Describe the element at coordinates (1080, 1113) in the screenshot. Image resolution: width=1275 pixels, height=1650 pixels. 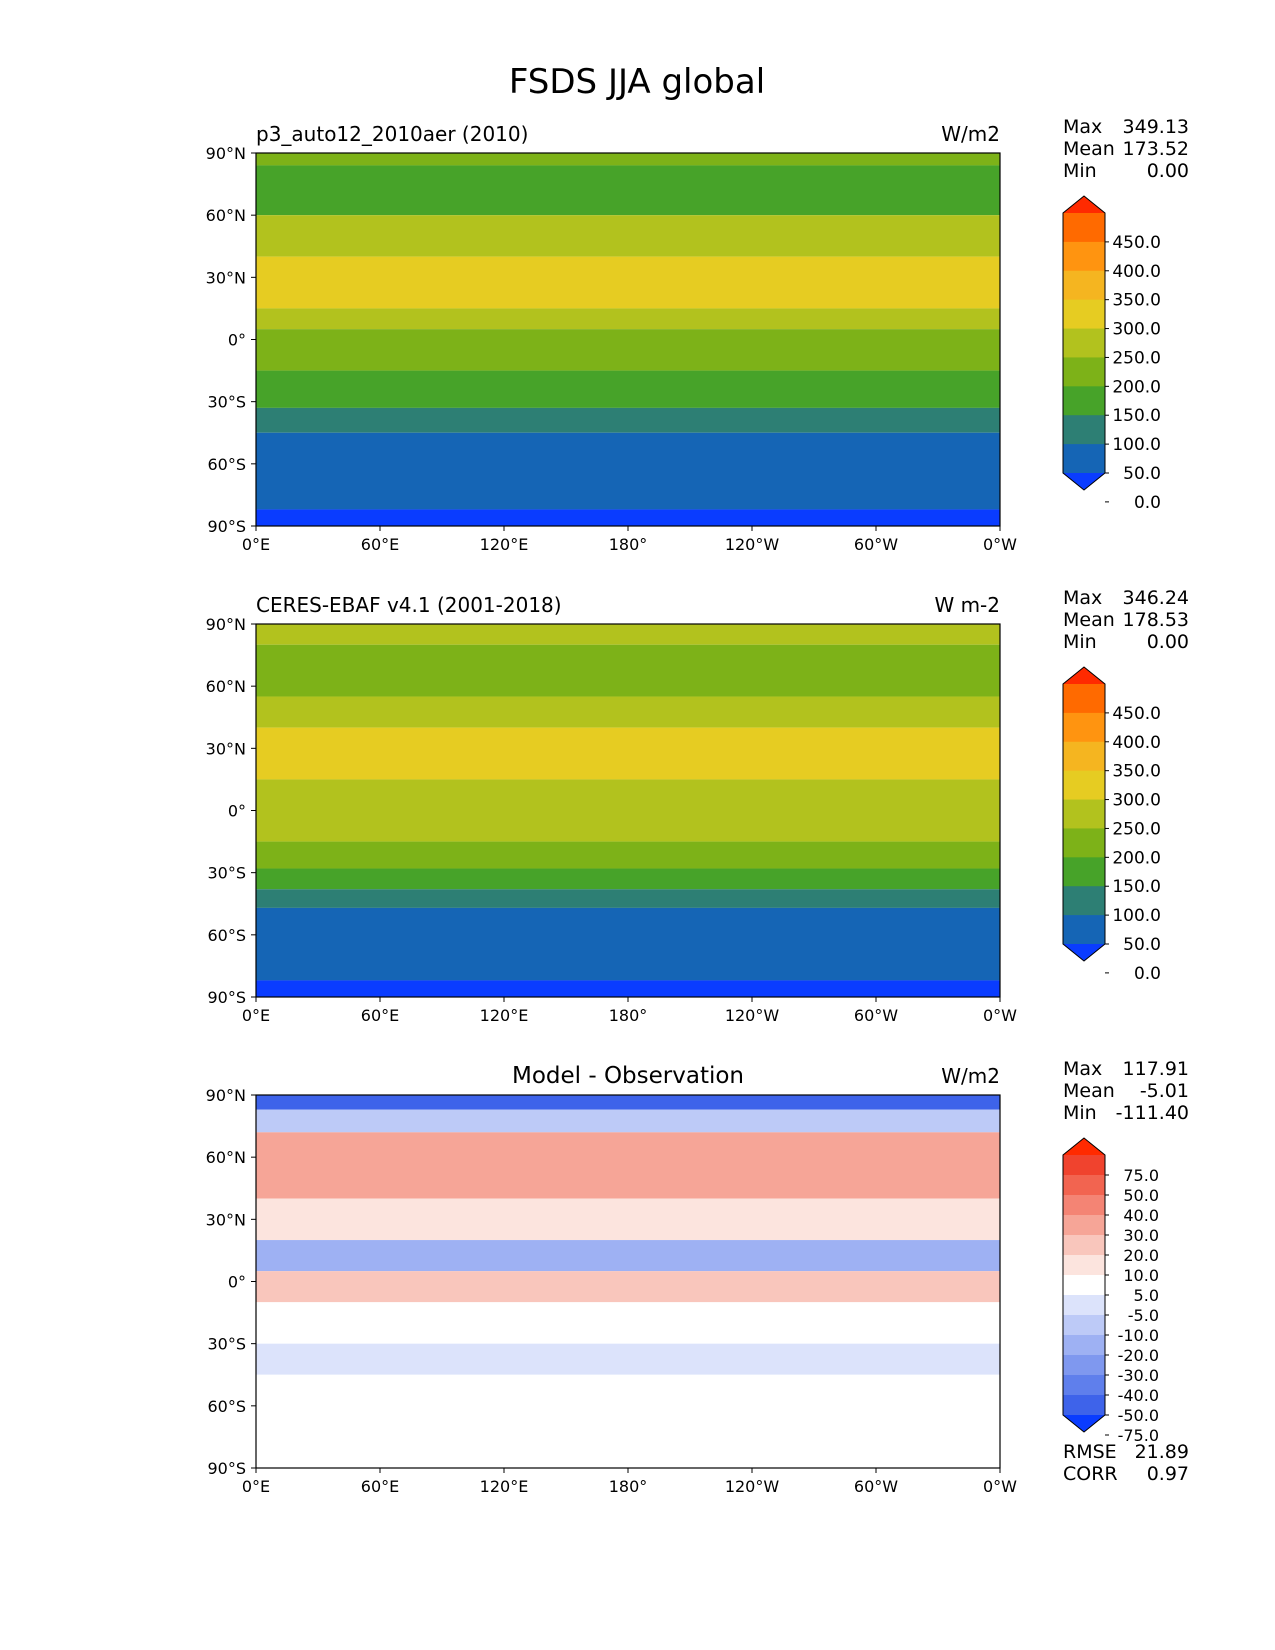
I see `stat-label: Min` at that location.